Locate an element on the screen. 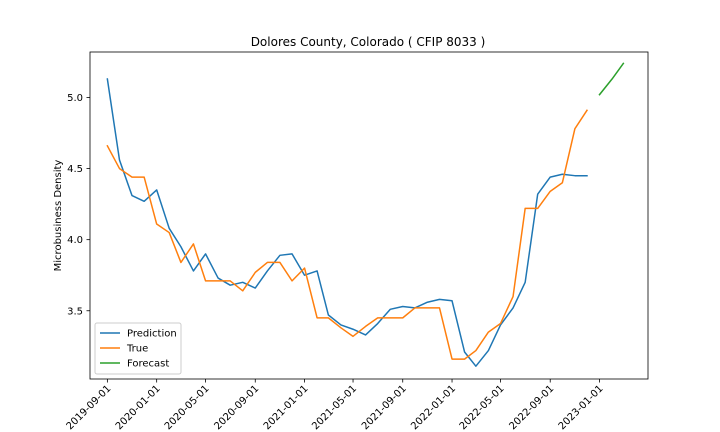 Image resolution: width=720 pixels, height=432 pixels. y-axis: 3.5 4.0 4.5 5.0 is located at coordinates (78, 205).